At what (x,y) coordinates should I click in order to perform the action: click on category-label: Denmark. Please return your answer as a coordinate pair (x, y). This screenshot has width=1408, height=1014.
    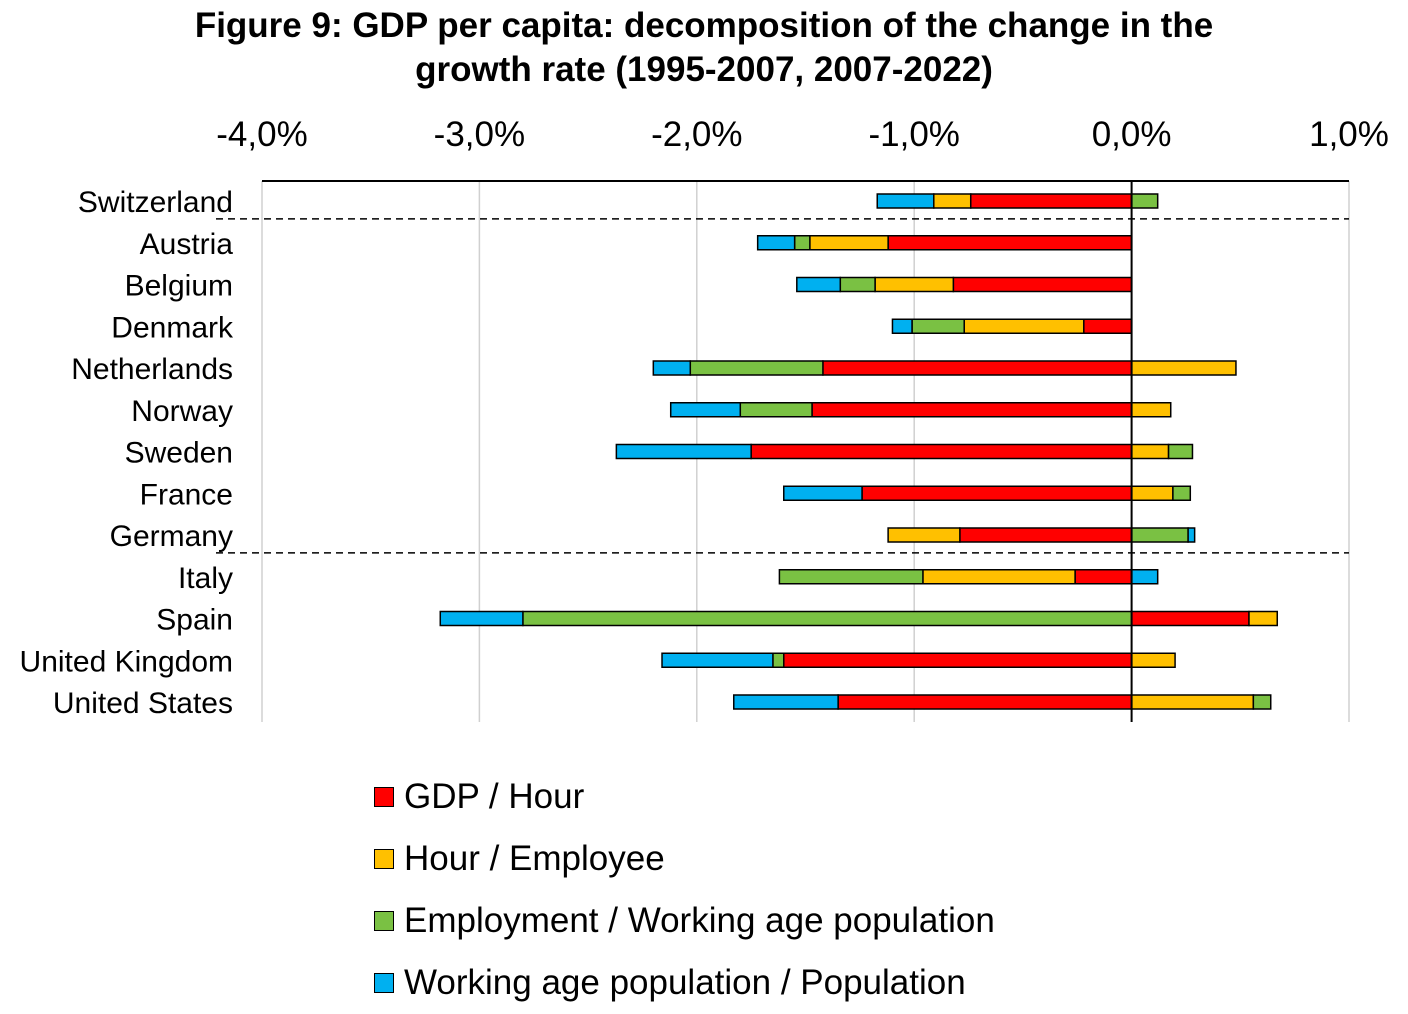
    Looking at the image, I should click on (172, 327).